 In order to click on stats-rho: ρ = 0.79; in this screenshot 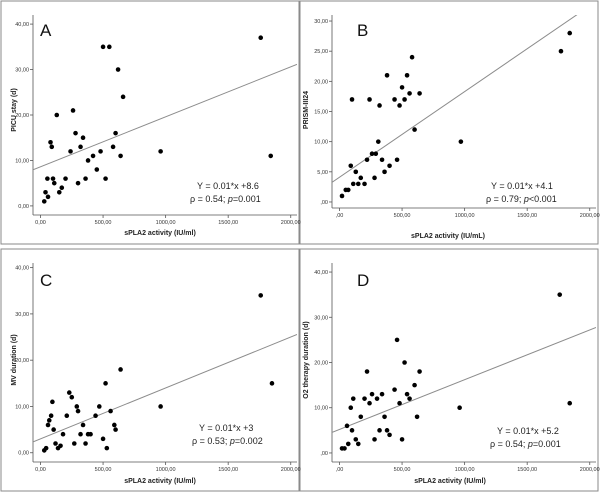, I will do `click(505, 199)`.